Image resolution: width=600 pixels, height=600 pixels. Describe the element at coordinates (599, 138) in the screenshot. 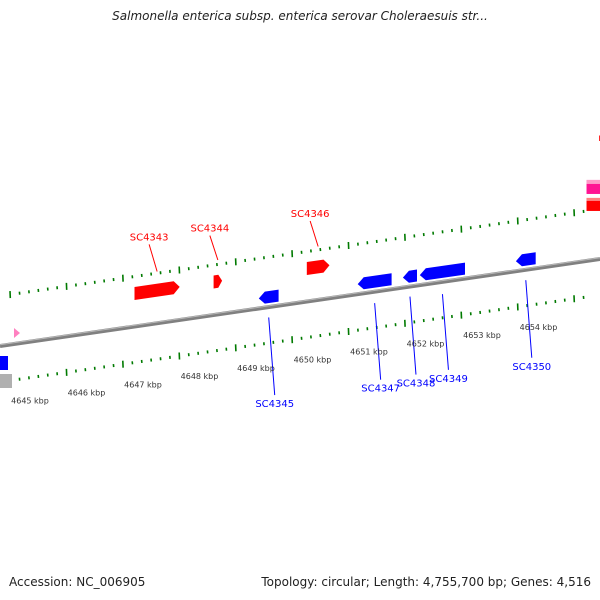

I see `gene-label-mta: mta` at that location.